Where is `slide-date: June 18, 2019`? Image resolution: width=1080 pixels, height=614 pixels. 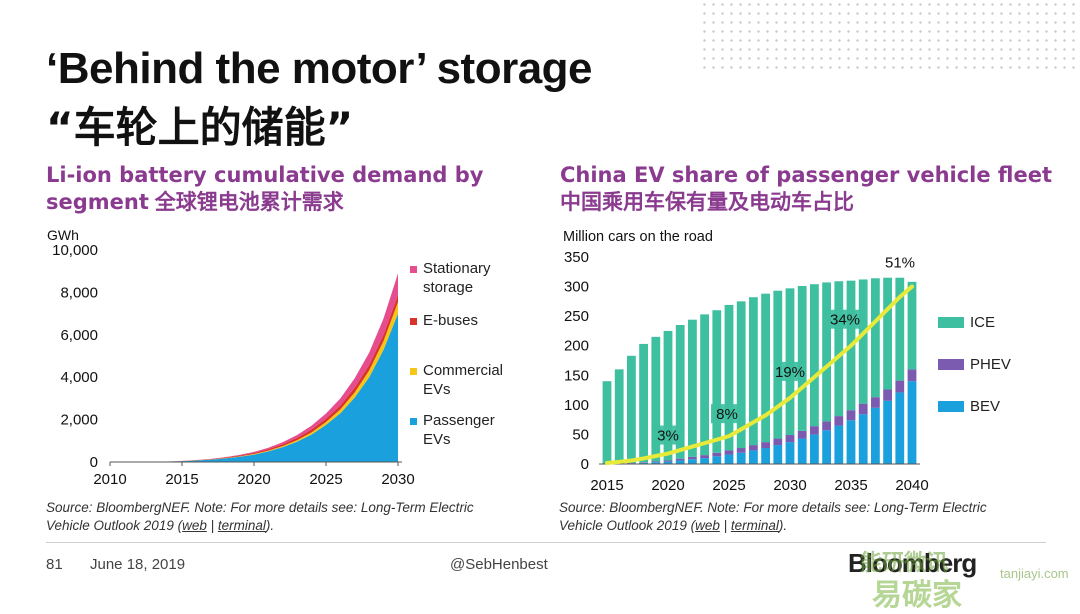 slide-date: June 18, 2019 is located at coordinates (137, 564).